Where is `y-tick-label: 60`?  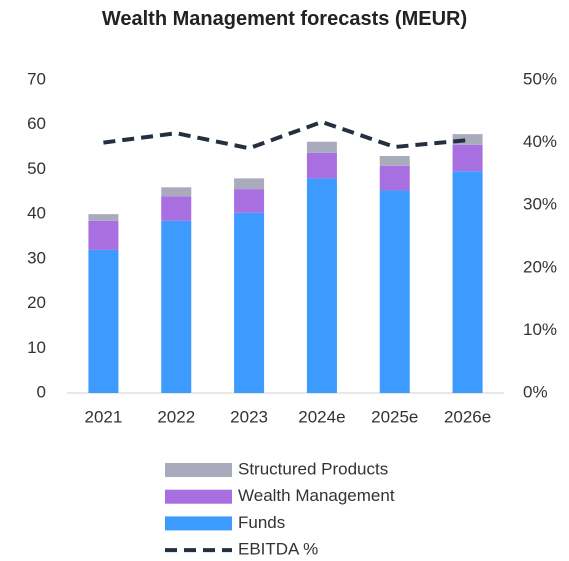 y-tick-label: 60 is located at coordinates (36, 123).